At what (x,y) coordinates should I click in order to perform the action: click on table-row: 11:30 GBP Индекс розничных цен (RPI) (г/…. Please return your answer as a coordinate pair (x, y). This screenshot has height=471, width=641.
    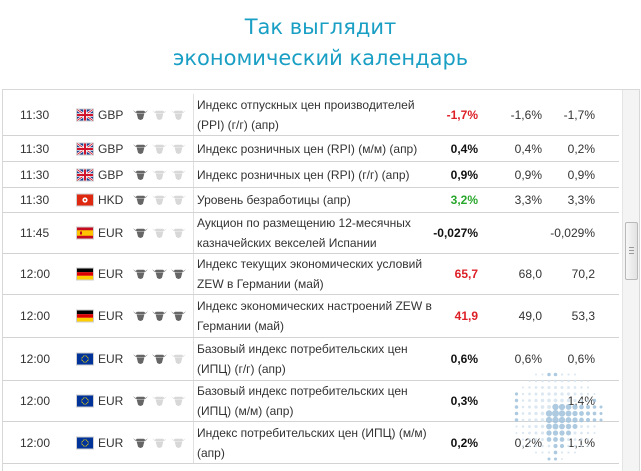
    Looking at the image, I should click on (311, 175).